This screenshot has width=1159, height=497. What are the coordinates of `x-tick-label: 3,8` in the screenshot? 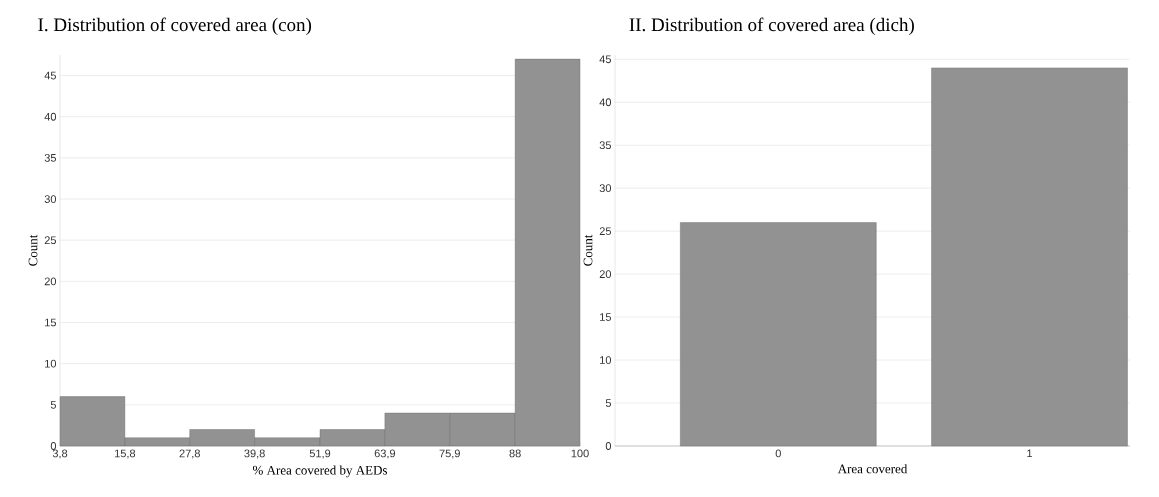 It's located at (60, 454).